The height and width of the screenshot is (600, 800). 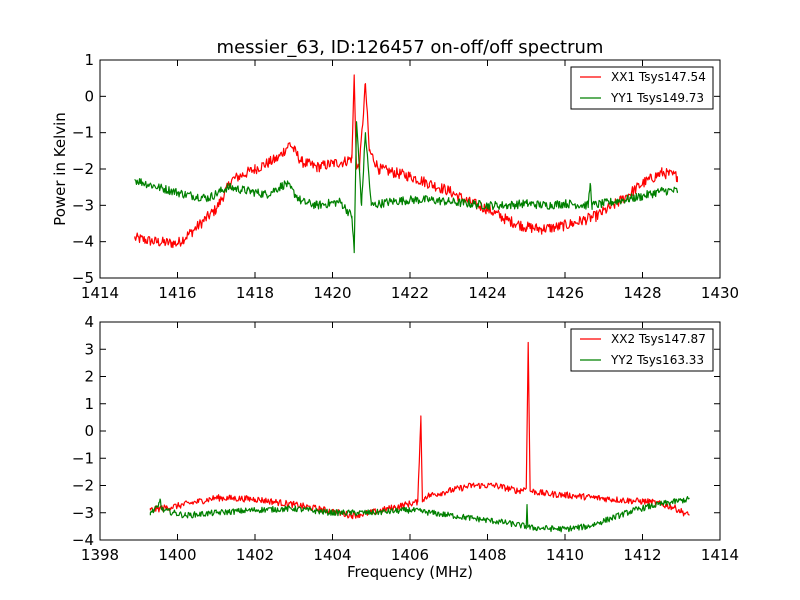 I want to click on y-tick-label: 3, so click(x=89, y=349).